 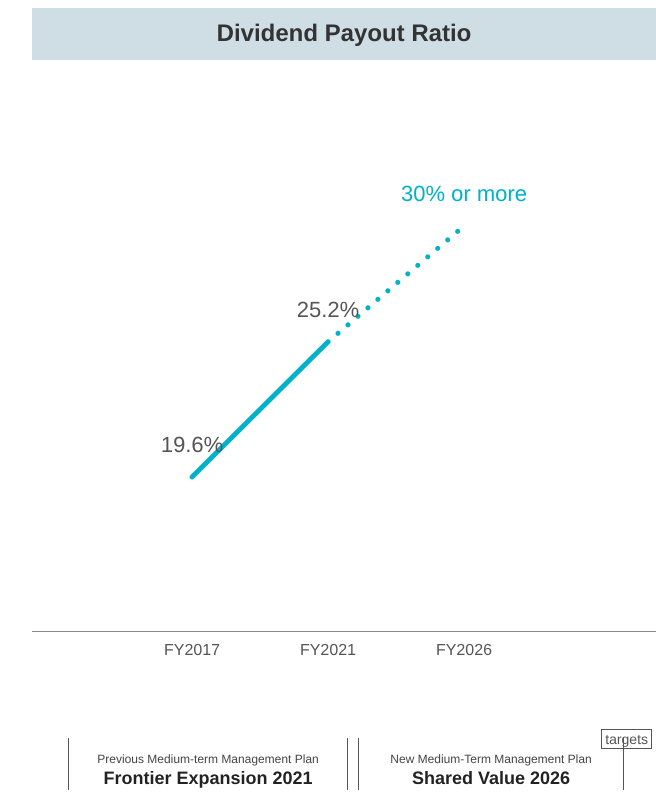 What do you see at coordinates (328, 309) in the screenshot?
I see `data-label: 25.2%` at bounding box center [328, 309].